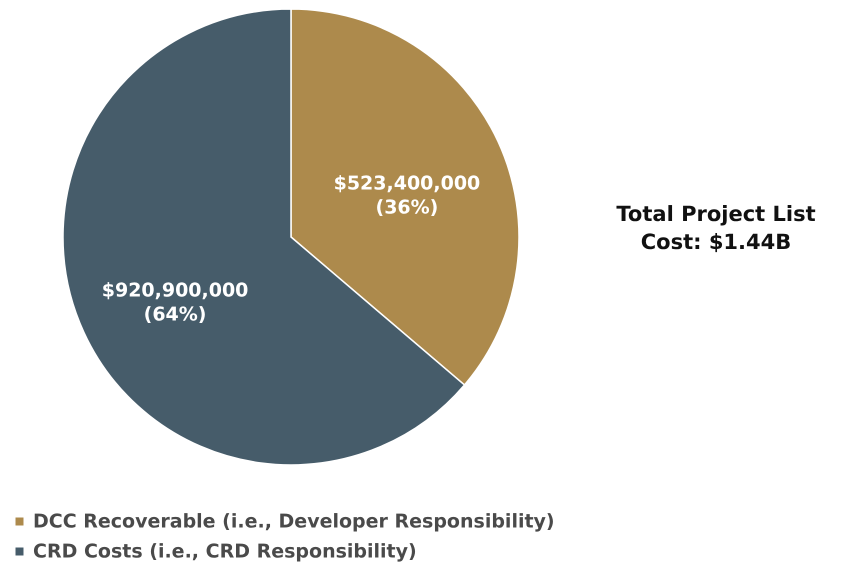  I want to click on text: Total Project List Cost: $1.44B, so click(716, 228).